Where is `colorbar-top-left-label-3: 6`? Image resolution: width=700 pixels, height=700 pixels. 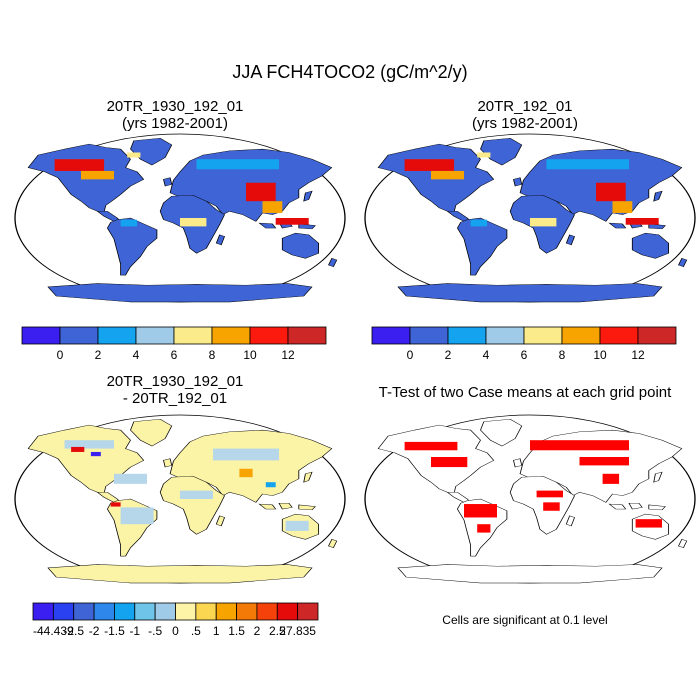
colorbar-top-left-label-3: 6 is located at coordinates (174, 355).